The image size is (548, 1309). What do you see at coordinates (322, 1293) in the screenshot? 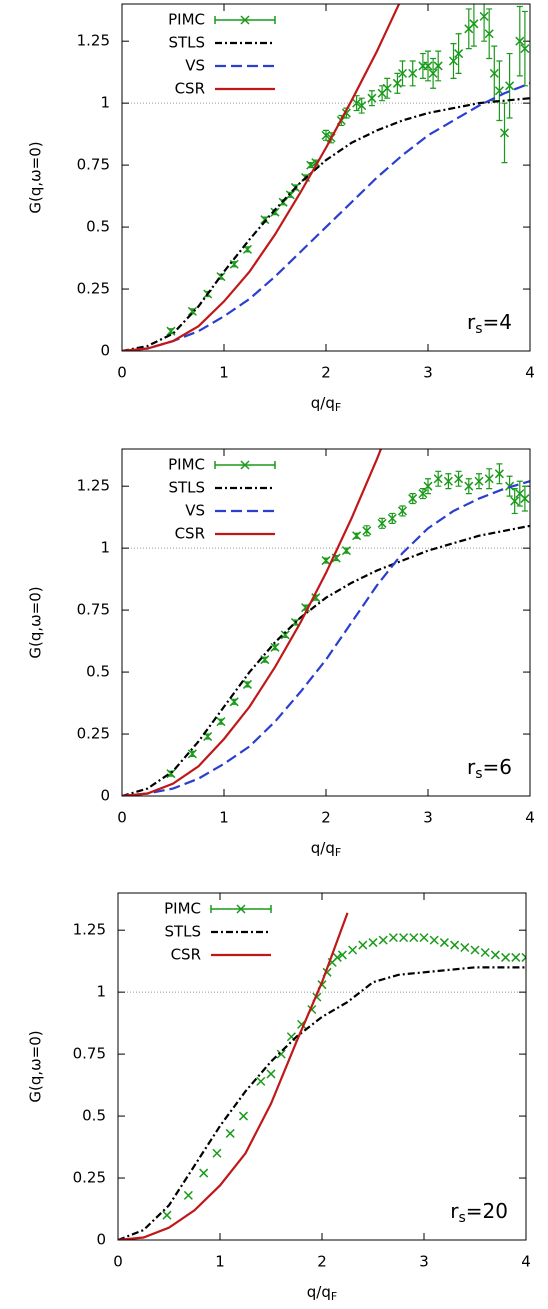
I see `x-axis-label: q/qF` at bounding box center [322, 1293].